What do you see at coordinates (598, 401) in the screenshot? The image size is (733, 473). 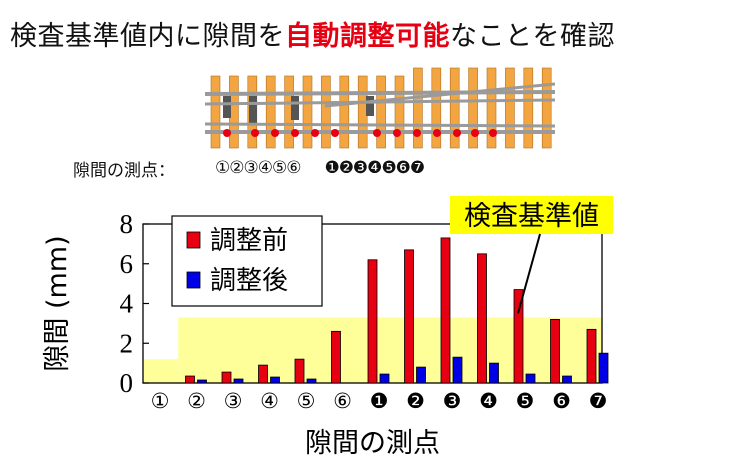 I see `x-tick-label: ❼` at bounding box center [598, 401].